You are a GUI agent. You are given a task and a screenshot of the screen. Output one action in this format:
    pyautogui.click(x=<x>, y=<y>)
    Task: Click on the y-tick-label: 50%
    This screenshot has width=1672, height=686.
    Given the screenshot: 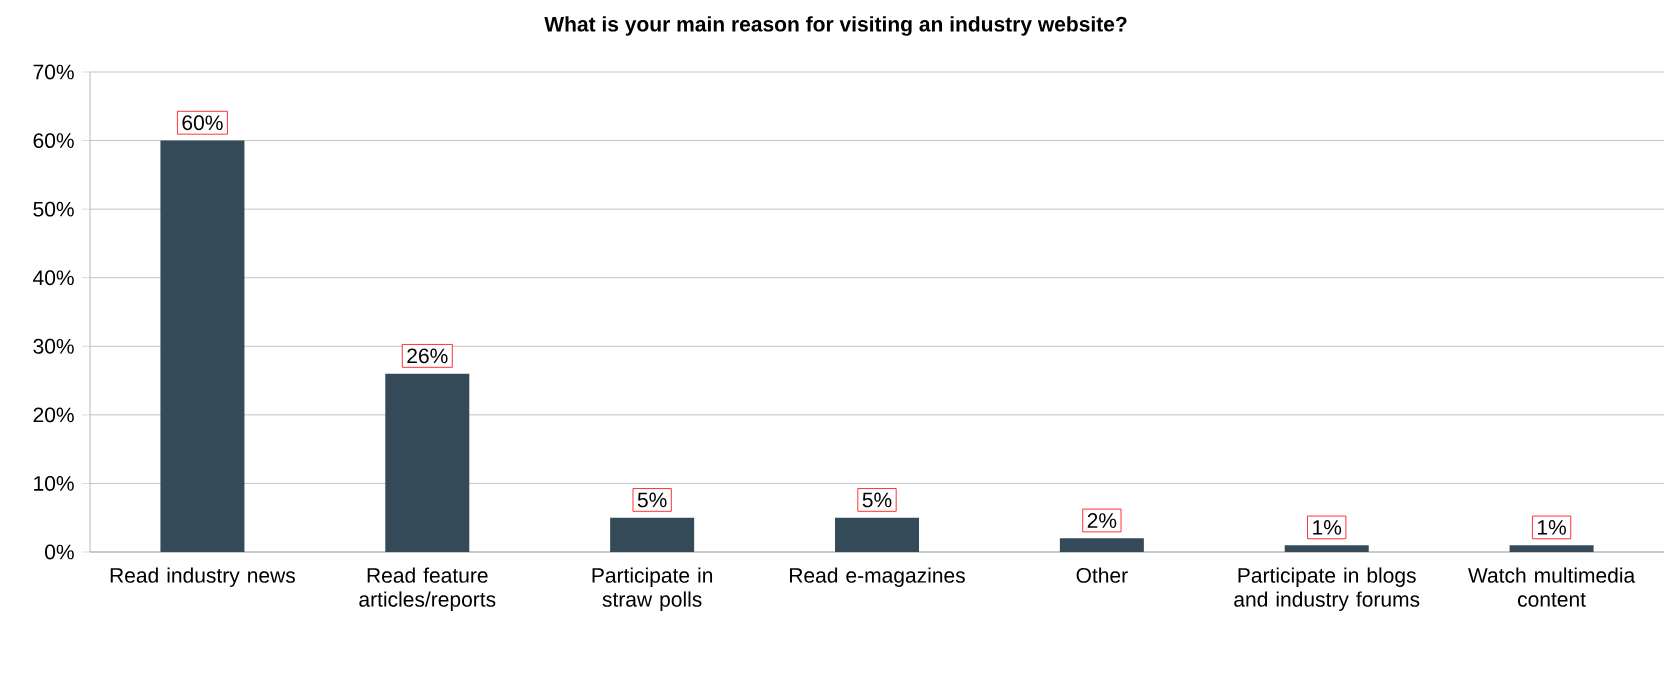 What is the action you would take?
    pyautogui.click(x=53, y=209)
    